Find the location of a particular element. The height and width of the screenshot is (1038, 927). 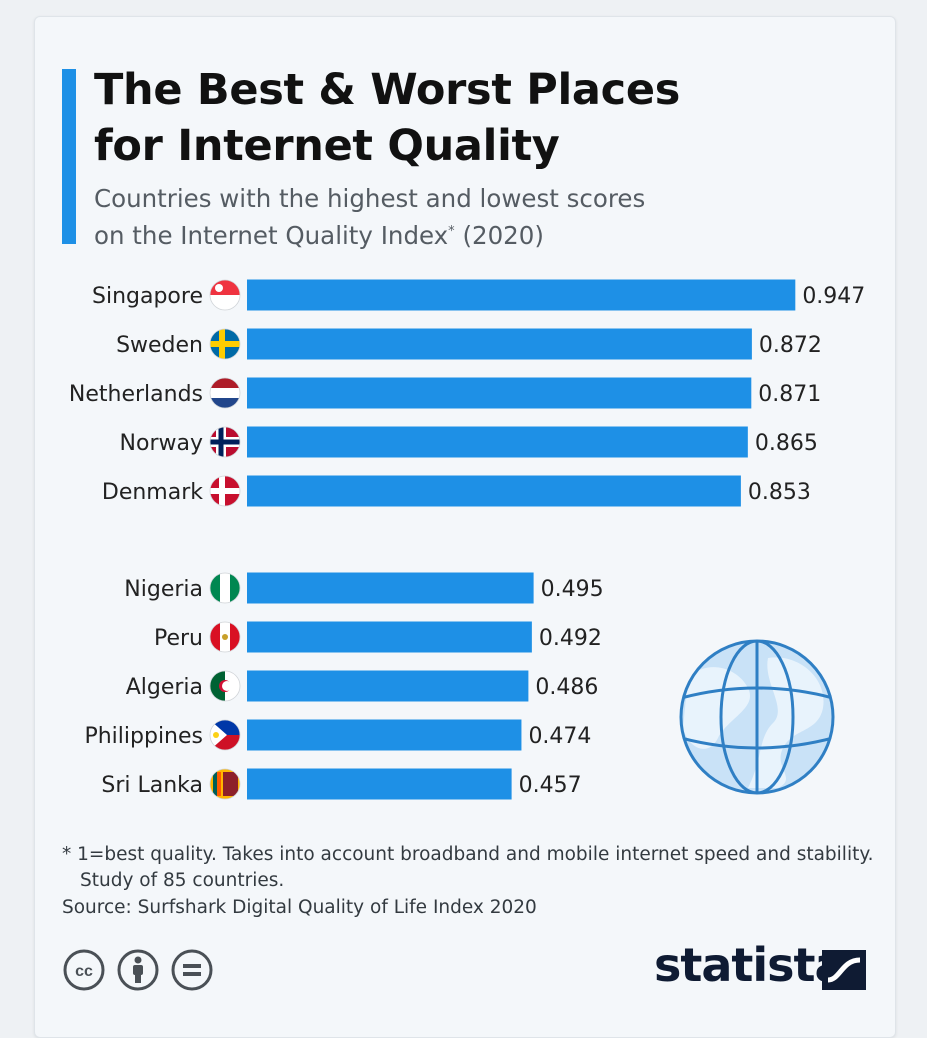

peru-flag-icon is located at coordinates (225, 637).